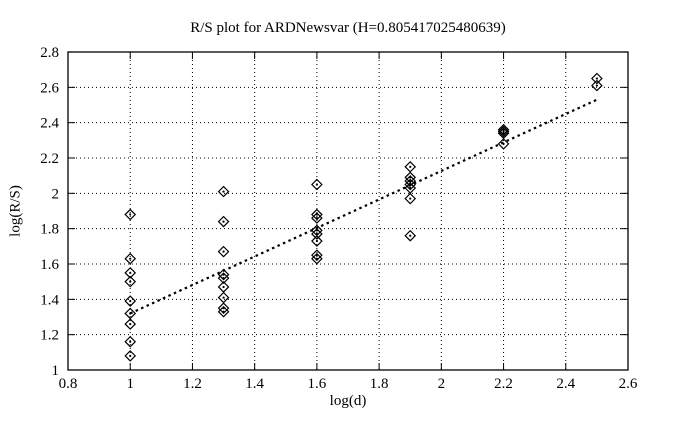  Describe the element at coordinates (49, 88) in the screenshot. I see `y-tick-label: 2.6` at that location.